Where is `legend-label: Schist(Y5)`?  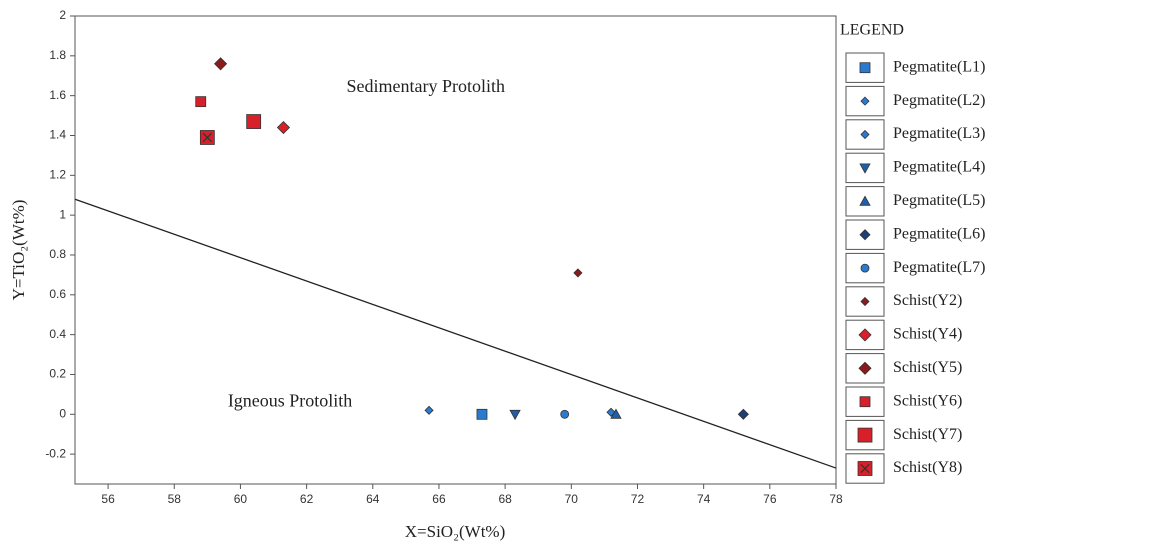 legend-label: Schist(Y5) is located at coordinates (927, 367).